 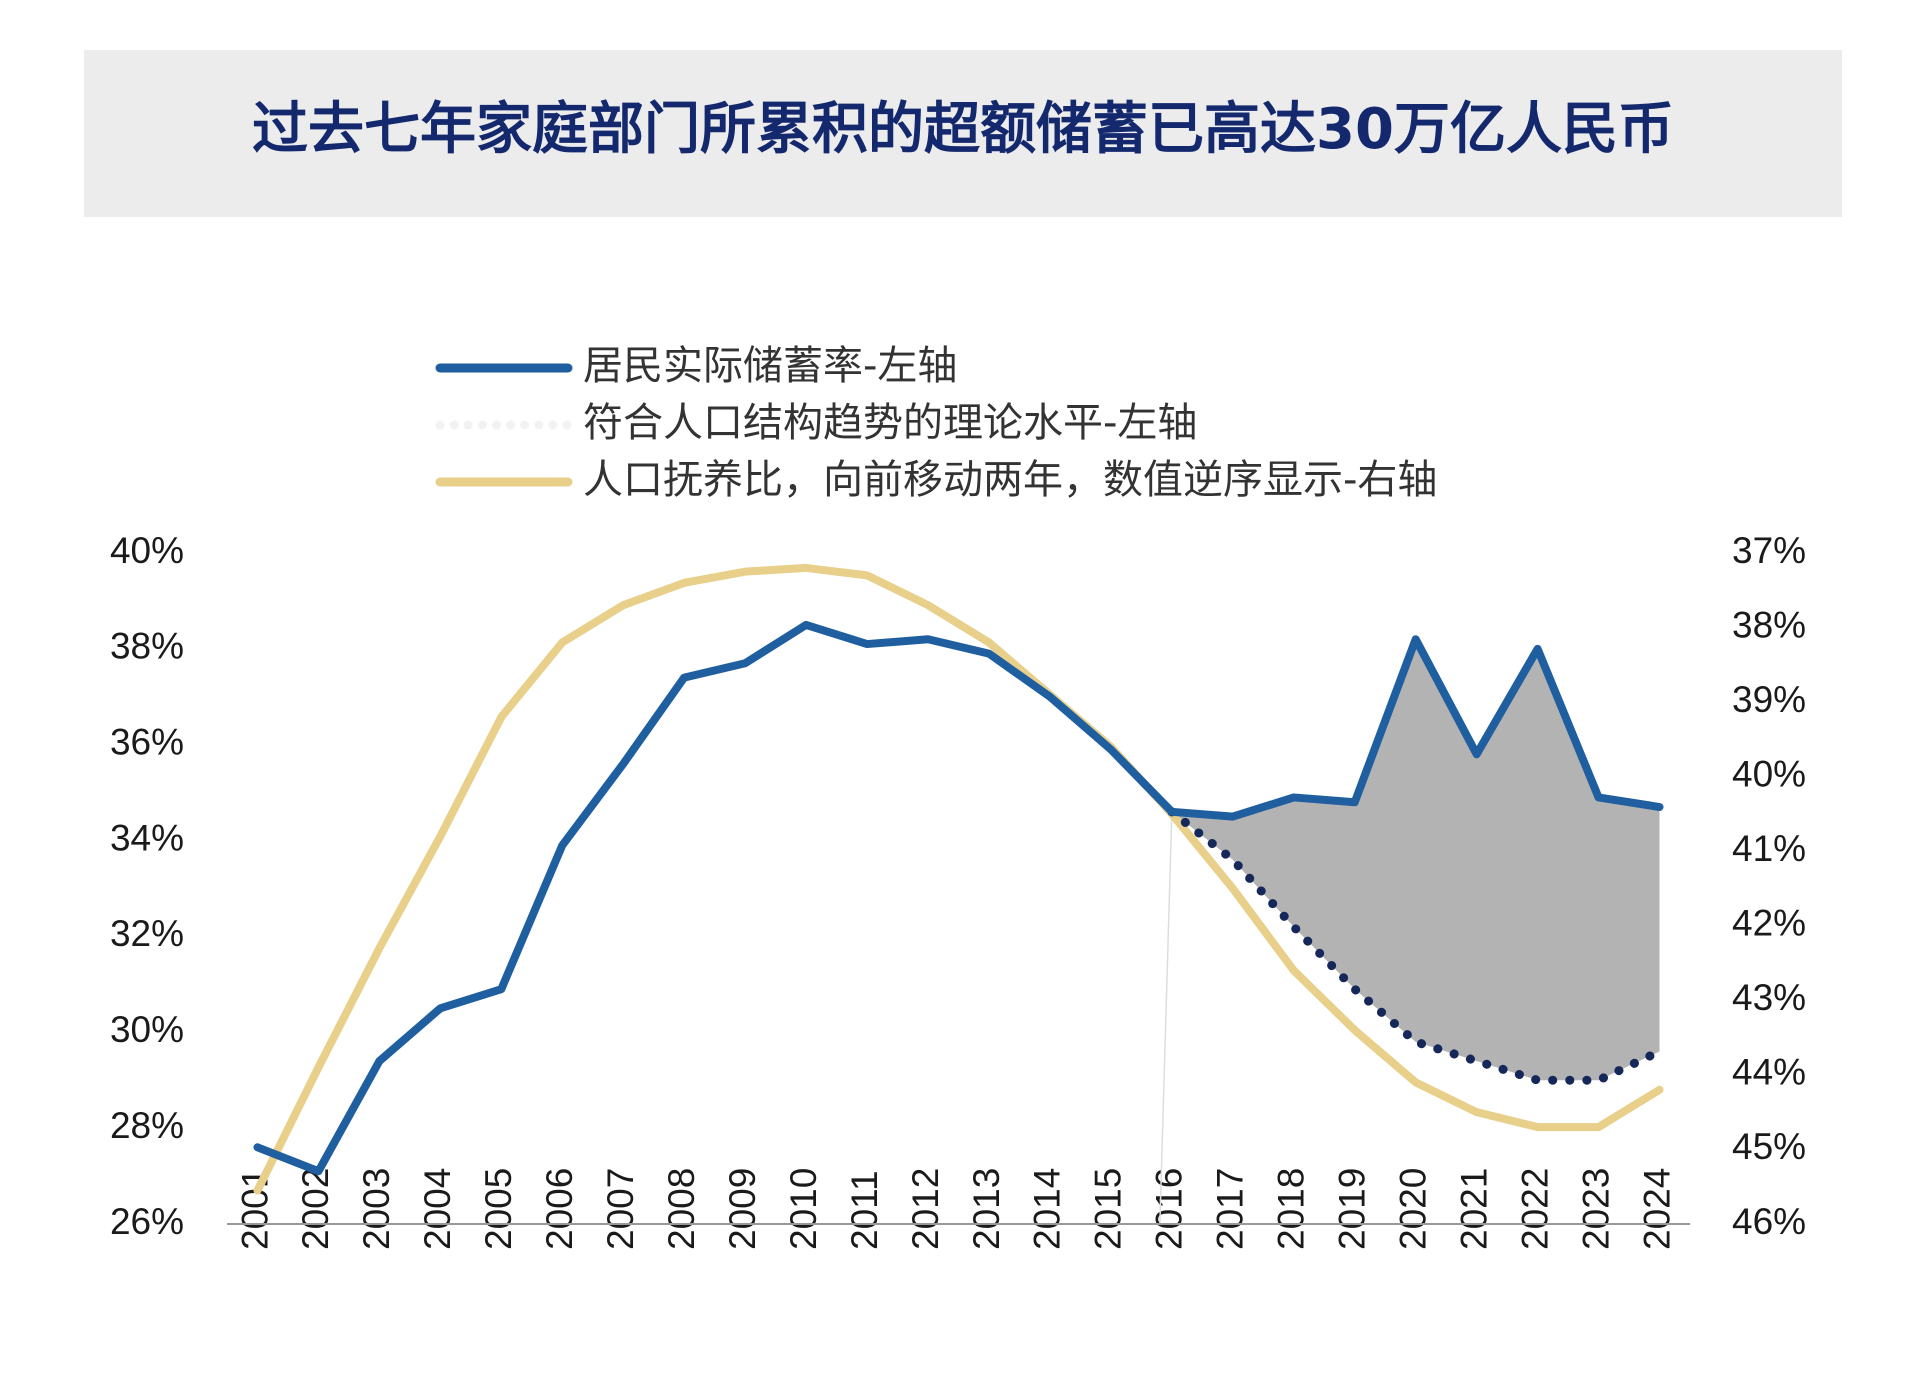 I want to click on chart-title: 过去七年家庭部门所累积的超额储蓄已高达30万亿人民币, so click(x=963, y=129).